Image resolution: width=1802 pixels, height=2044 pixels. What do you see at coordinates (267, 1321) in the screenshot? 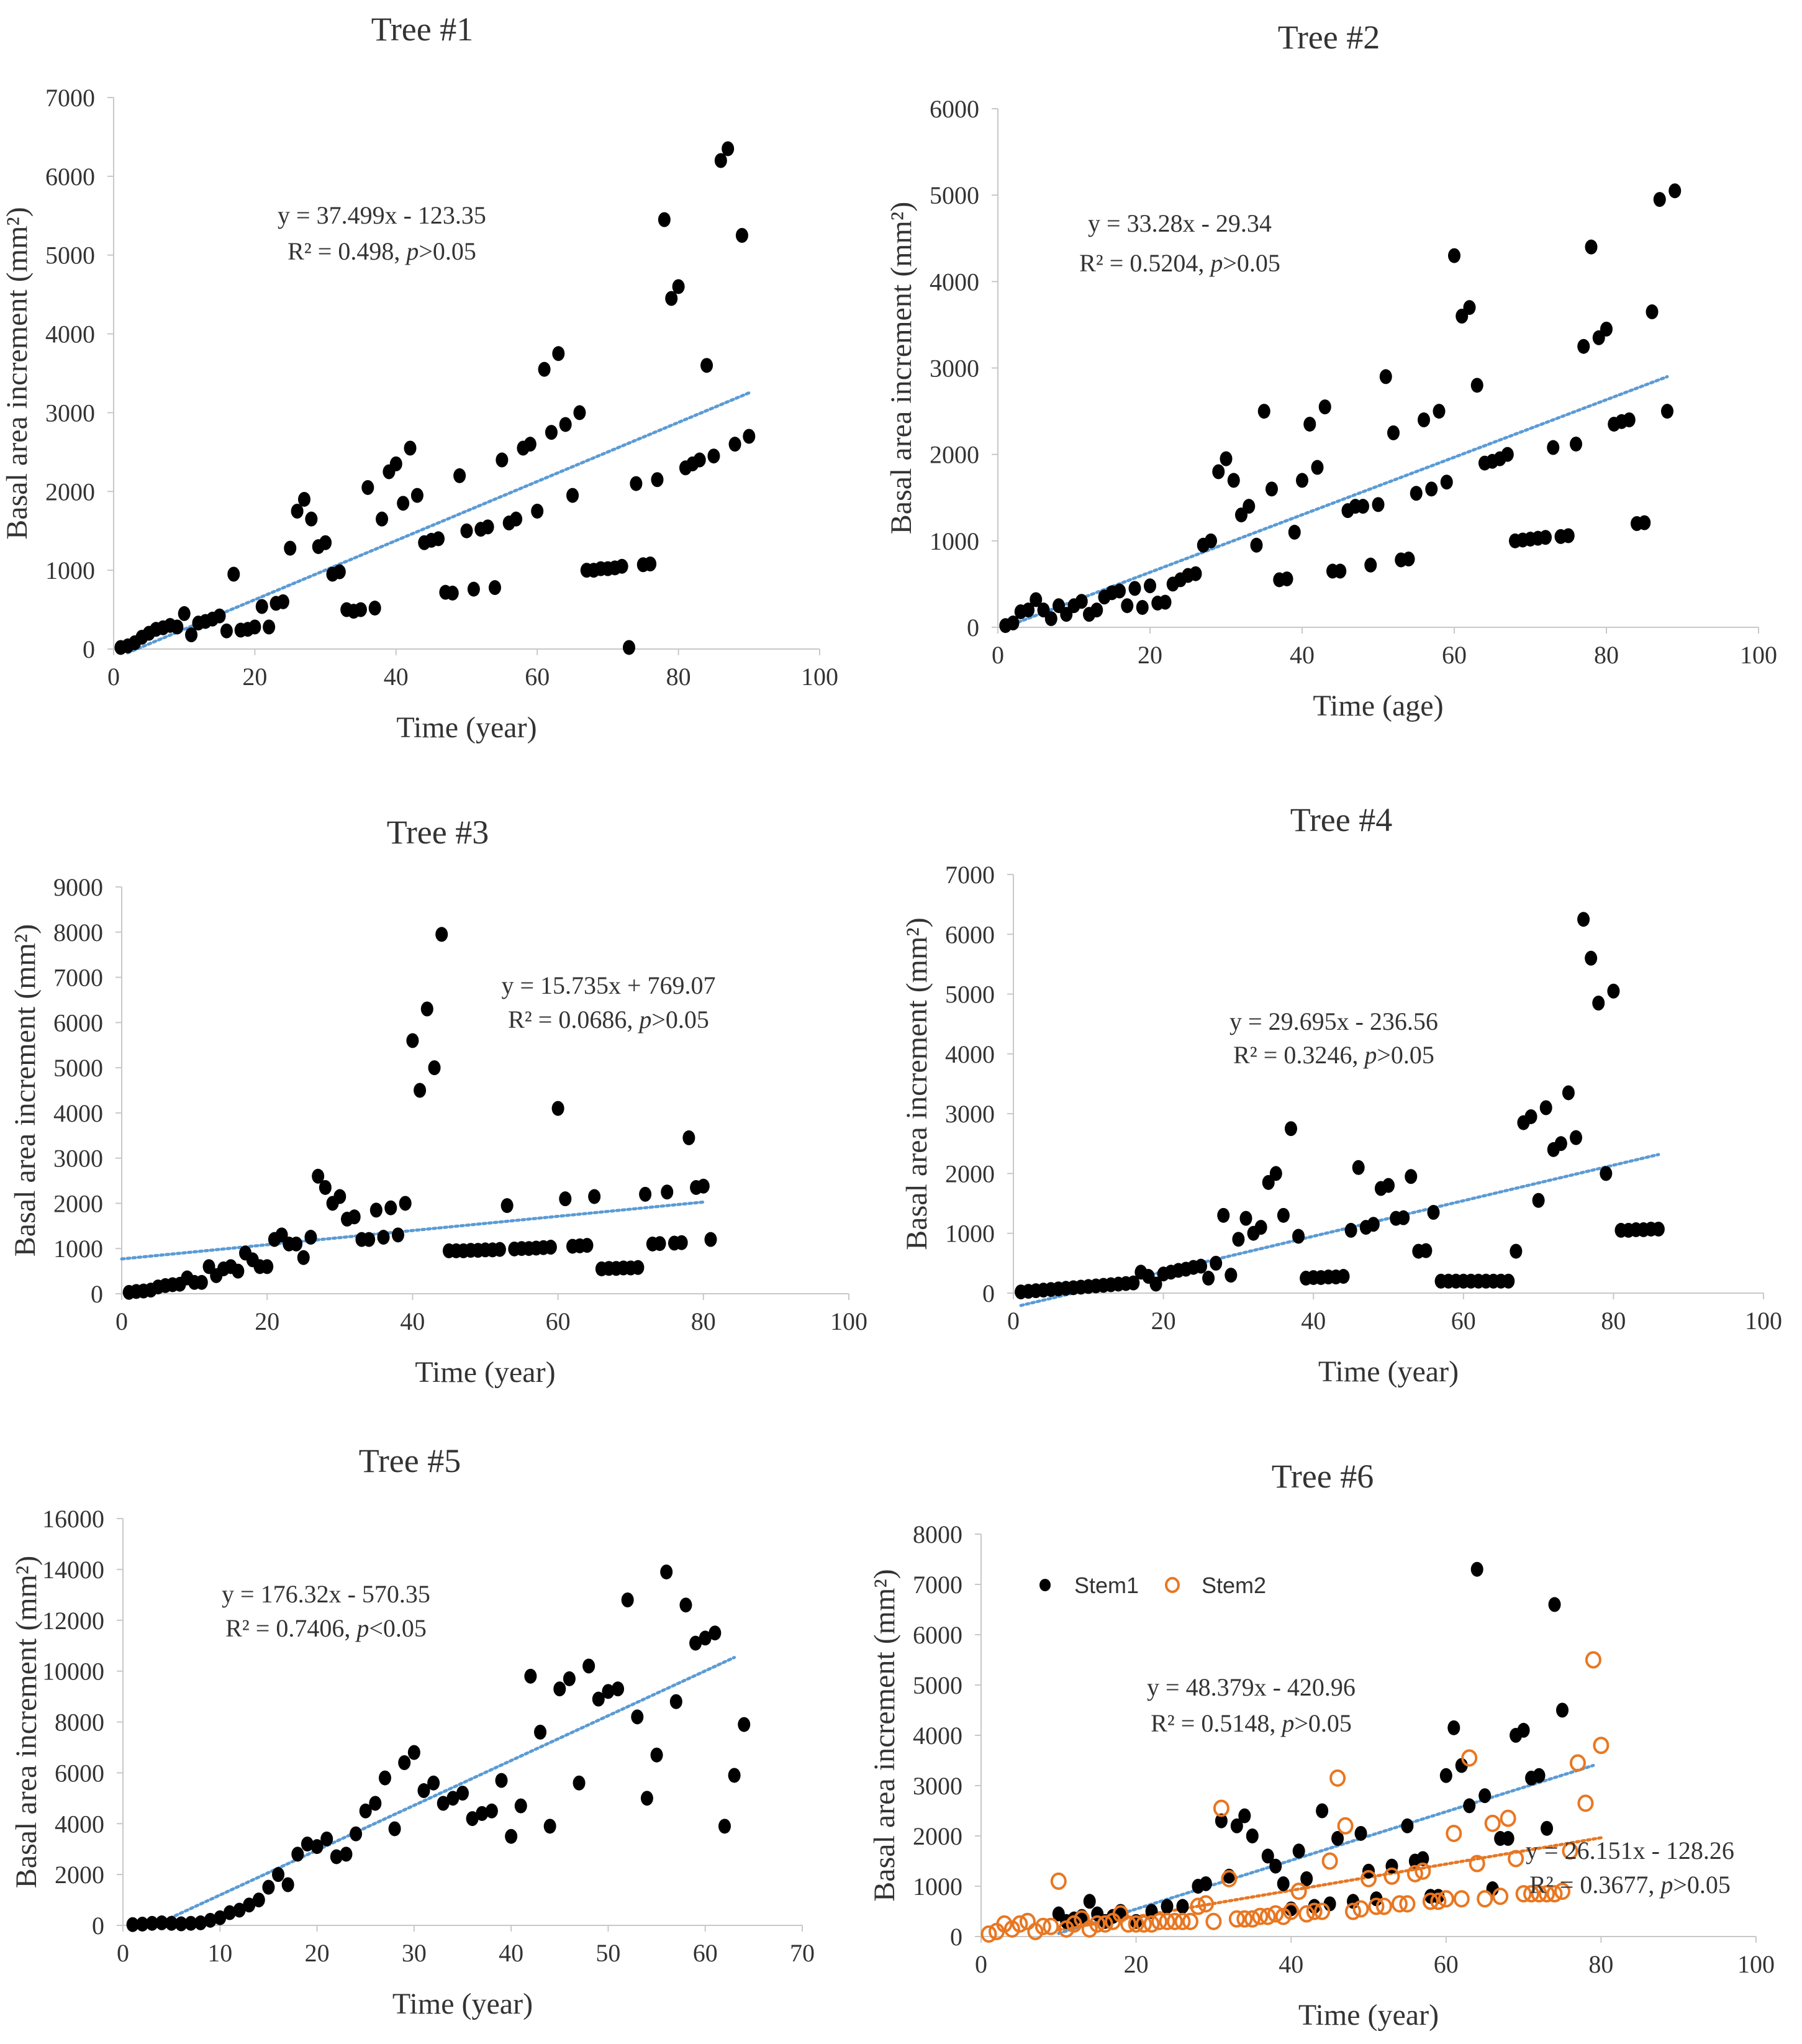
I see `tree-3-x-tick-label: 20` at bounding box center [267, 1321].